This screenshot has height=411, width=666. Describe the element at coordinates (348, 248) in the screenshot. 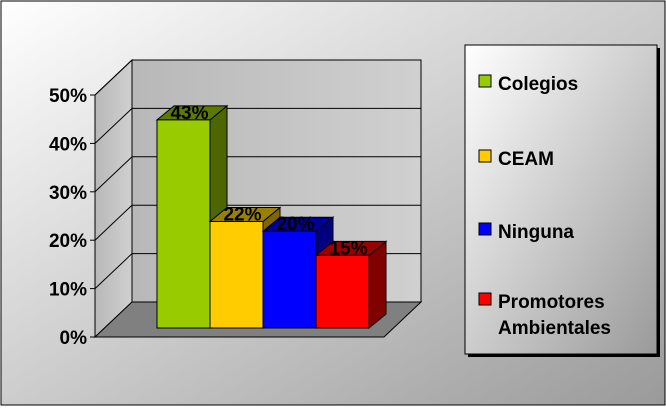

I see `data-label: 15%` at that location.